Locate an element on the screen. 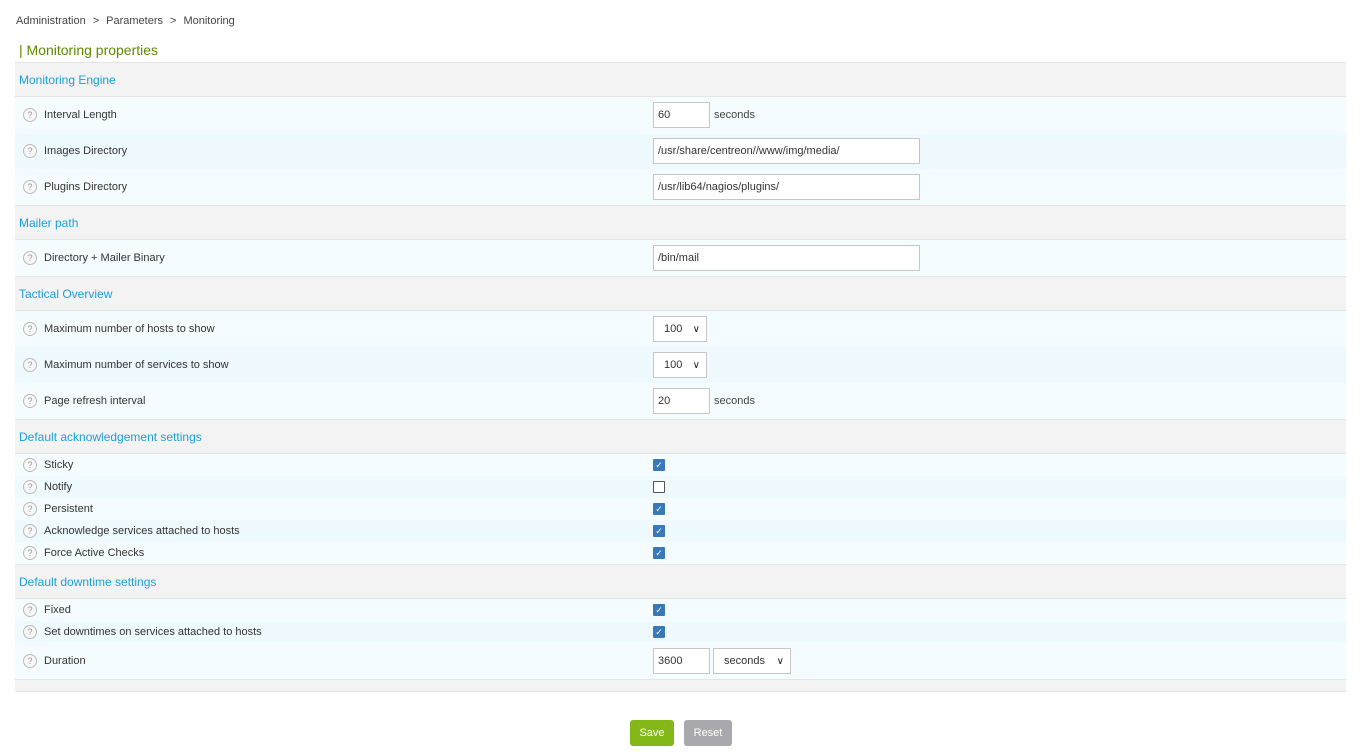  form-row-maximum-number-of-hosts-to-show: ? Maximum number of hosts to show 100 ∨ is located at coordinates (680, 329).